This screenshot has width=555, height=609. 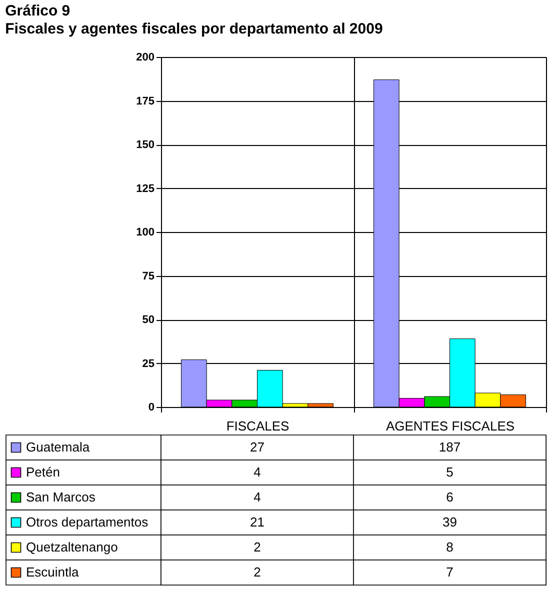 I want to click on y-tick-label: 100, so click(x=145, y=232).